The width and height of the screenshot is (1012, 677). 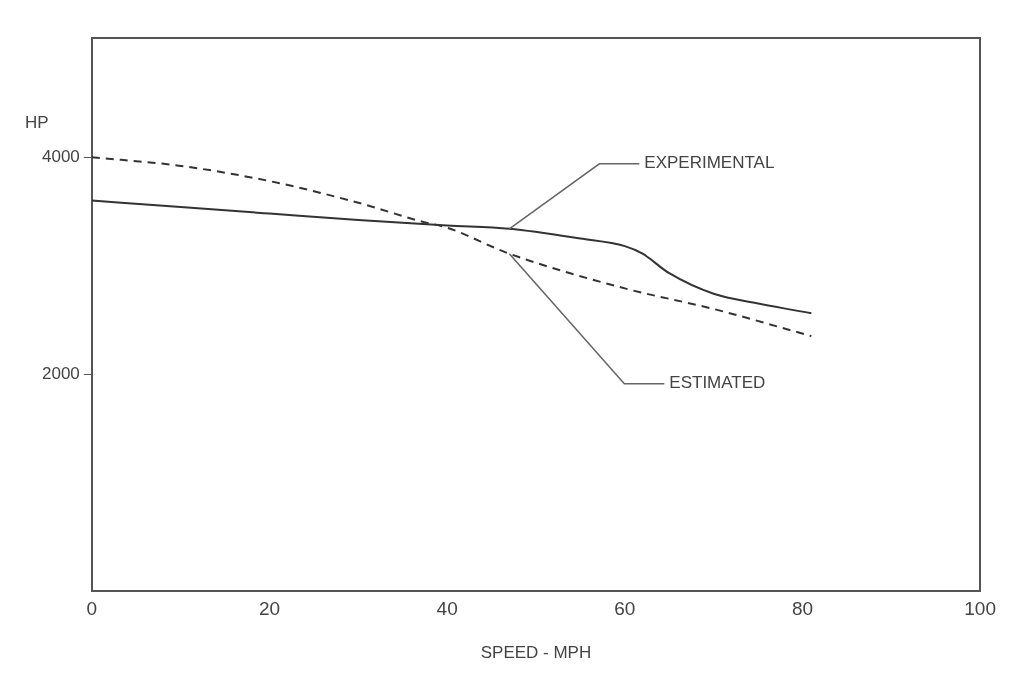 What do you see at coordinates (92, 609) in the screenshot?
I see `x-tick-label: 0` at bounding box center [92, 609].